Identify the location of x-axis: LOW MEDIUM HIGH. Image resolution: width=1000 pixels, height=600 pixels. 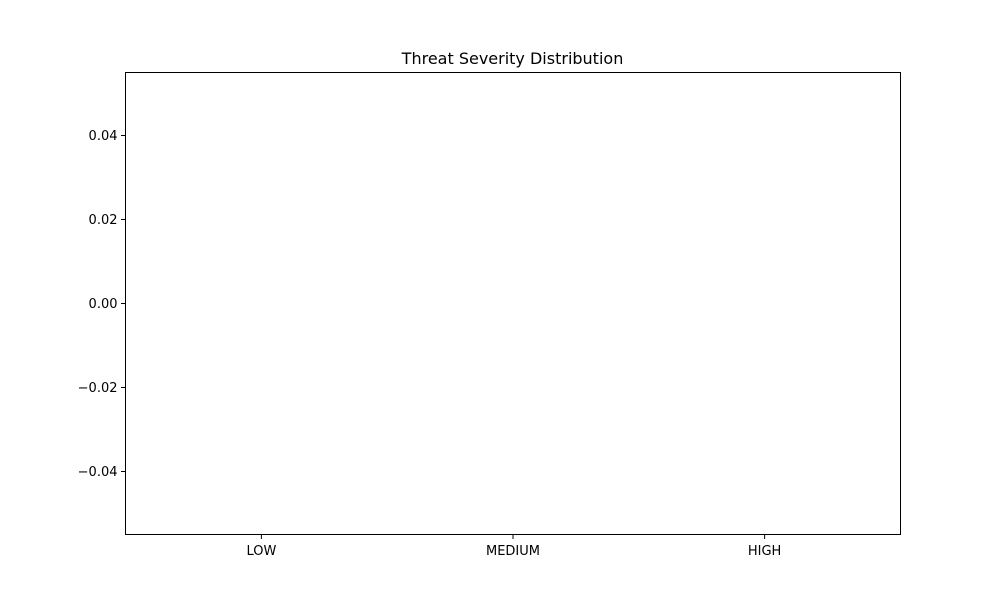
(513, 546).